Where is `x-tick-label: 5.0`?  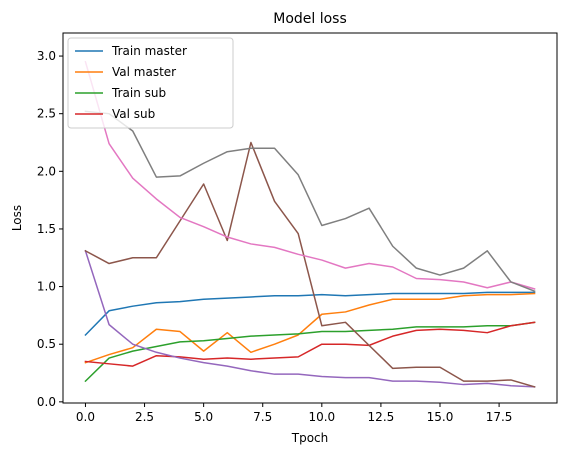 x-tick-label: 5.0 is located at coordinates (203, 417).